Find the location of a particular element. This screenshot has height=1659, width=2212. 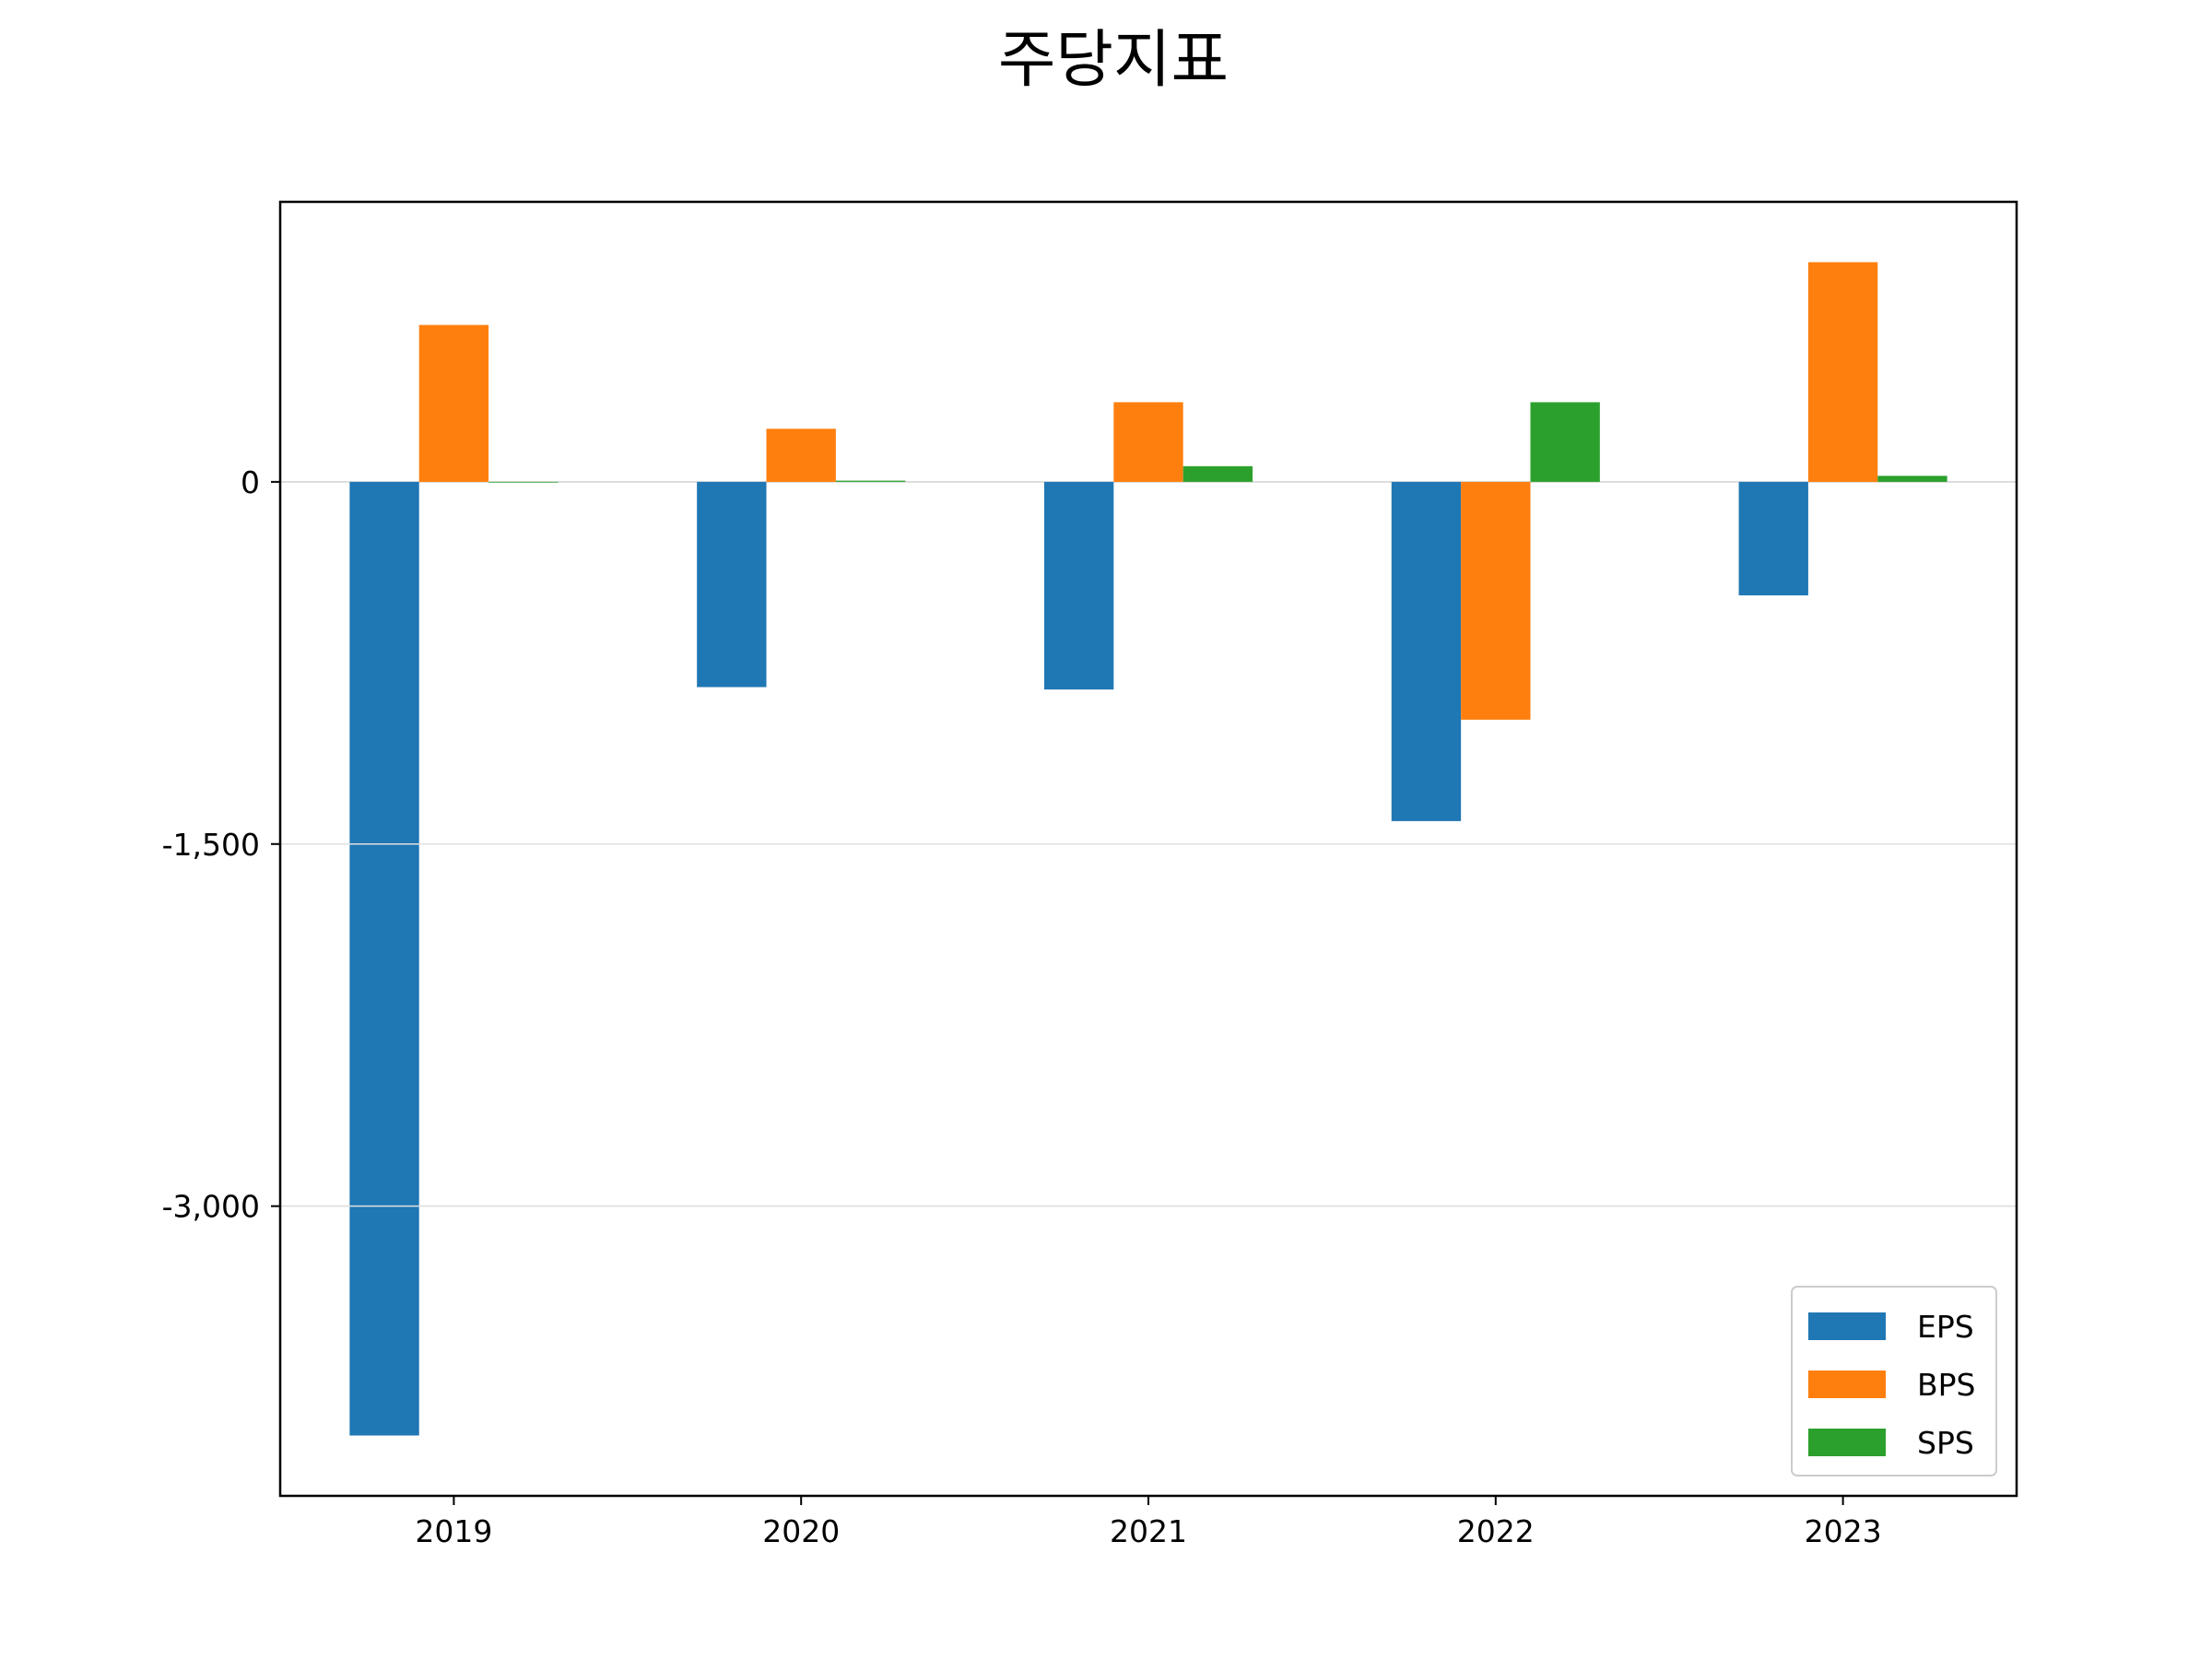

bar-eps-2020 is located at coordinates (732, 584).